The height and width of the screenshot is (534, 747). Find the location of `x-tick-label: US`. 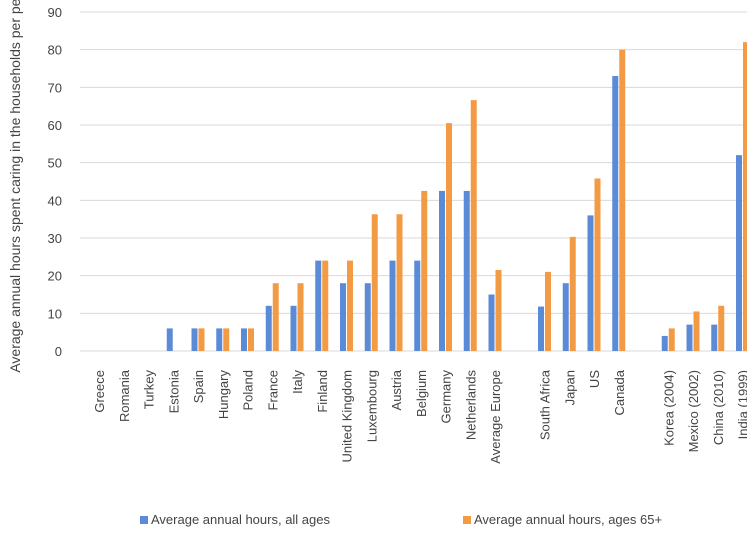

x-tick-label: US is located at coordinates (594, 379).